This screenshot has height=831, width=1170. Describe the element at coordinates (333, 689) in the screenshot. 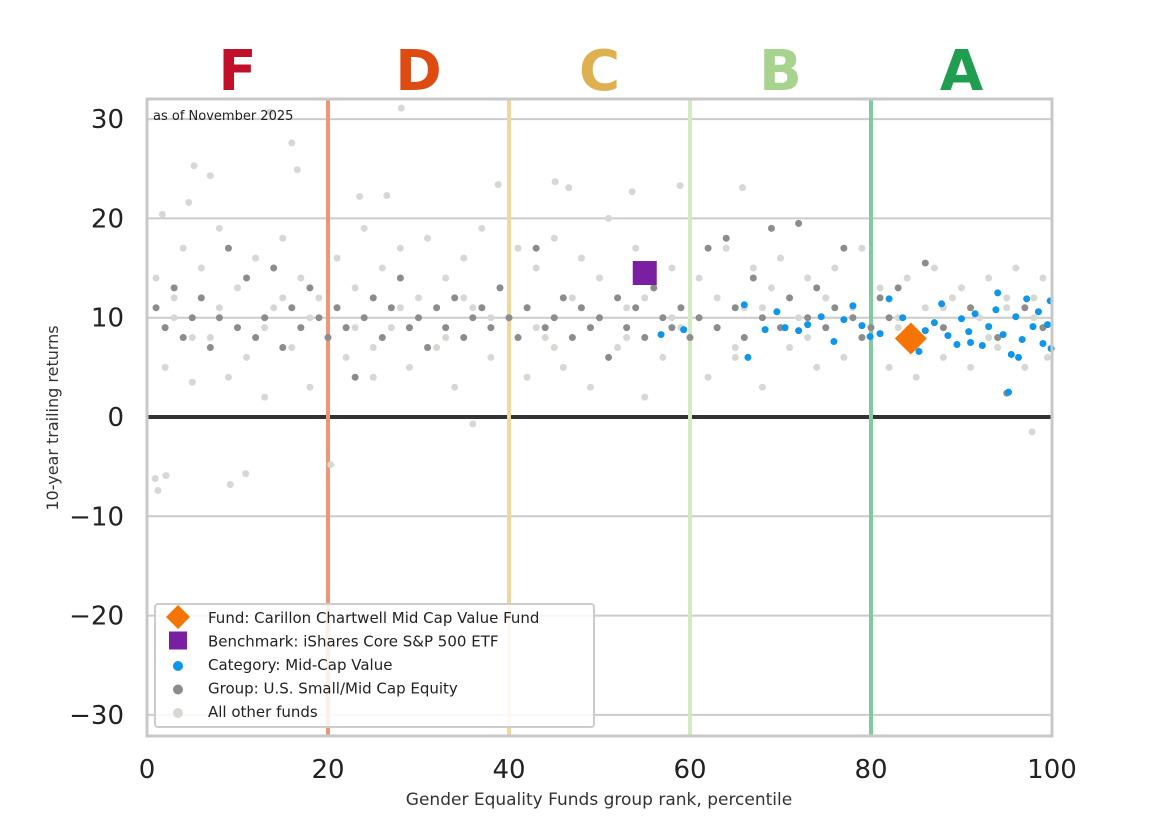

I see `legend-label: Group: U.S. Small/Mid Cap Equity` at that location.